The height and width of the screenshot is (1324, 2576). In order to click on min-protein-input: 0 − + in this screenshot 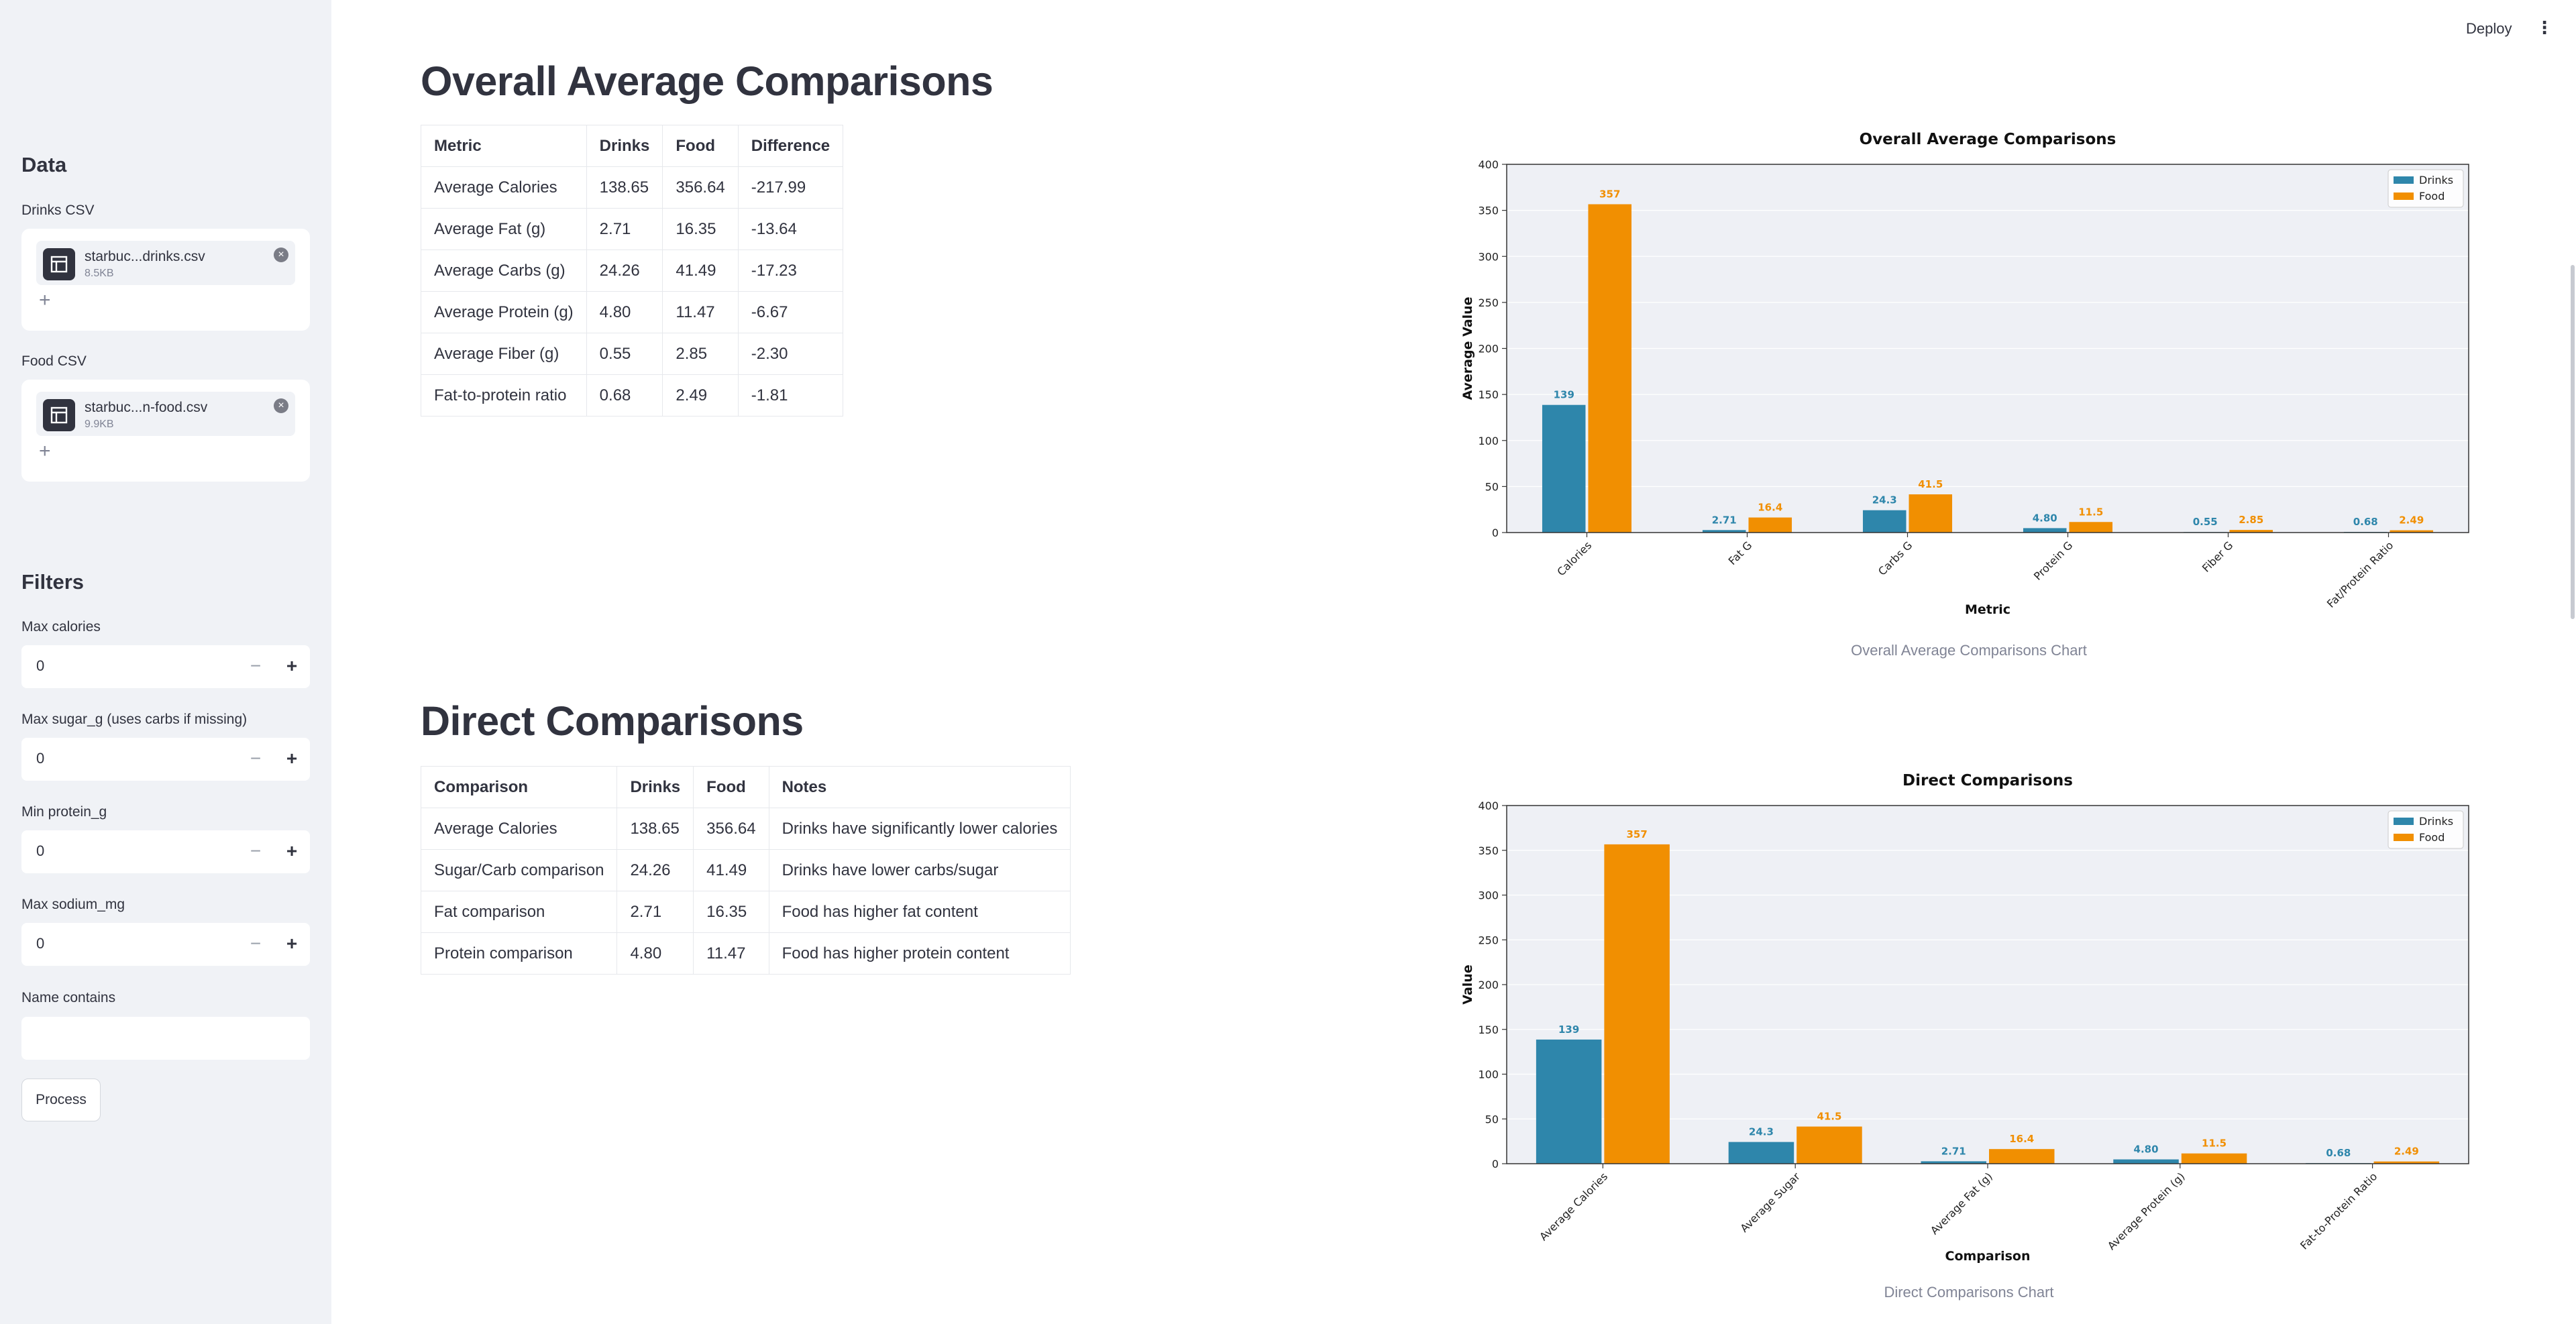, I will do `click(165, 851)`.